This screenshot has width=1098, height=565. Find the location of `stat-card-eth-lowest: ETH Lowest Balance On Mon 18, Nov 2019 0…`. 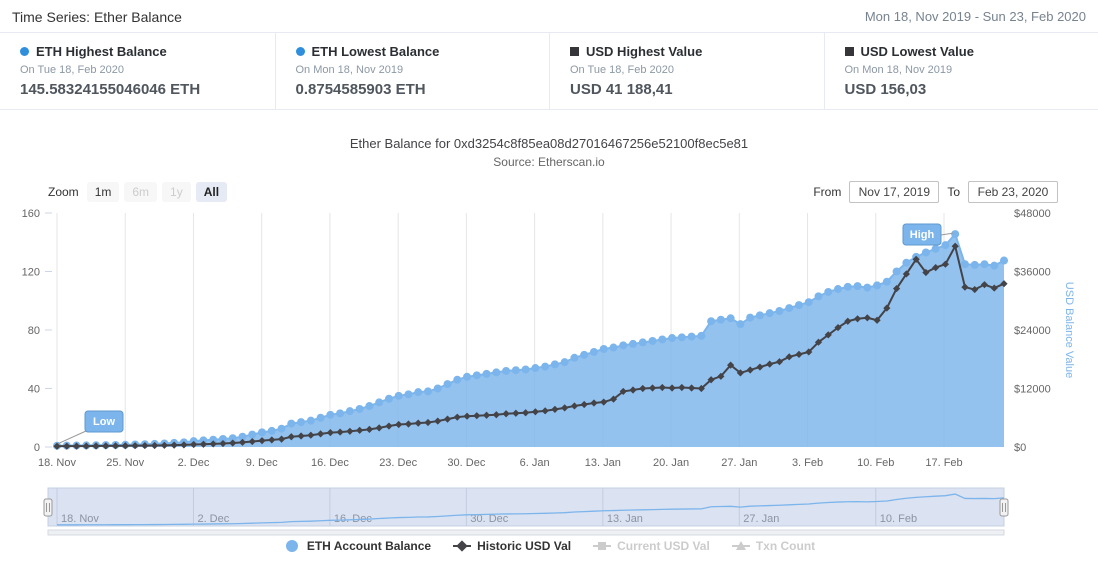

stat-card-eth-lowest: ETH Lowest Balance On Mon 18, Nov 2019 0… is located at coordinates (412, 71).